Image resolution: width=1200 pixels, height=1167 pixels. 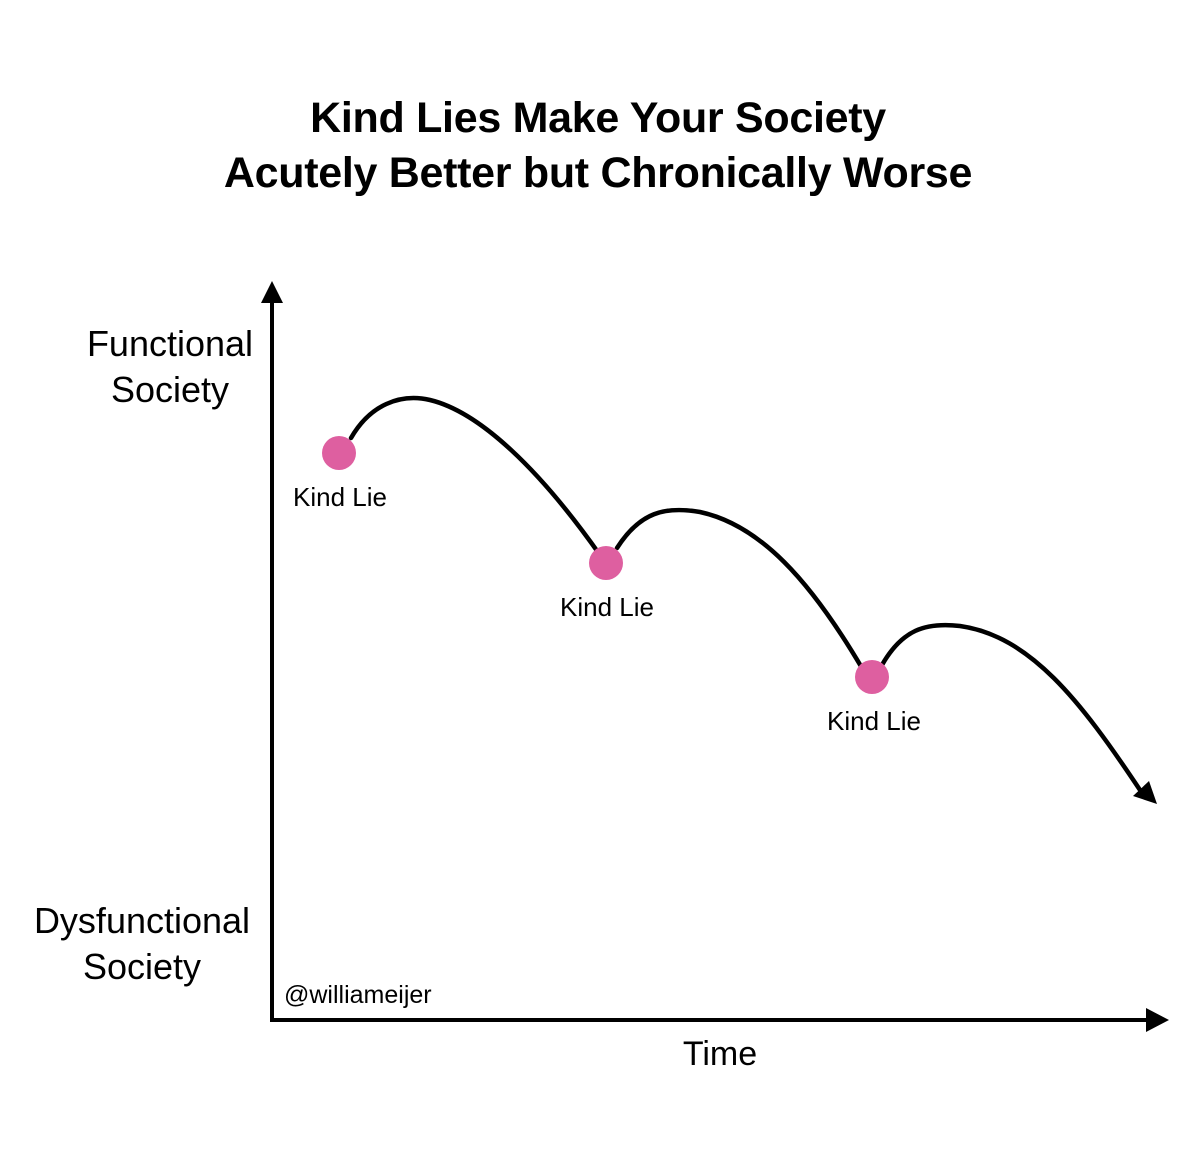 I want to click on x-axis-arrowhead, so click(x=1157, y=1020).